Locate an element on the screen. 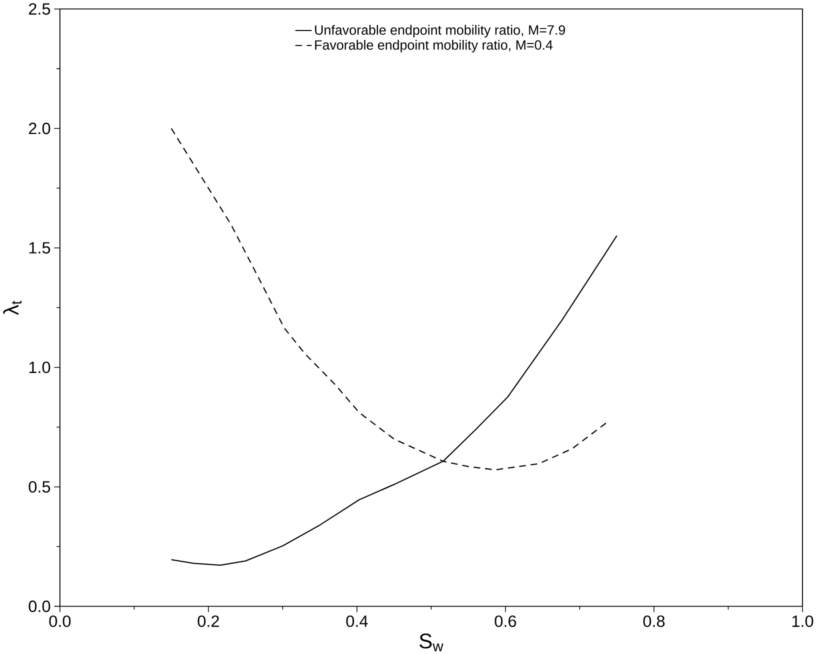  x-tick-label: 1.0 is located at coordinates (803, 621).